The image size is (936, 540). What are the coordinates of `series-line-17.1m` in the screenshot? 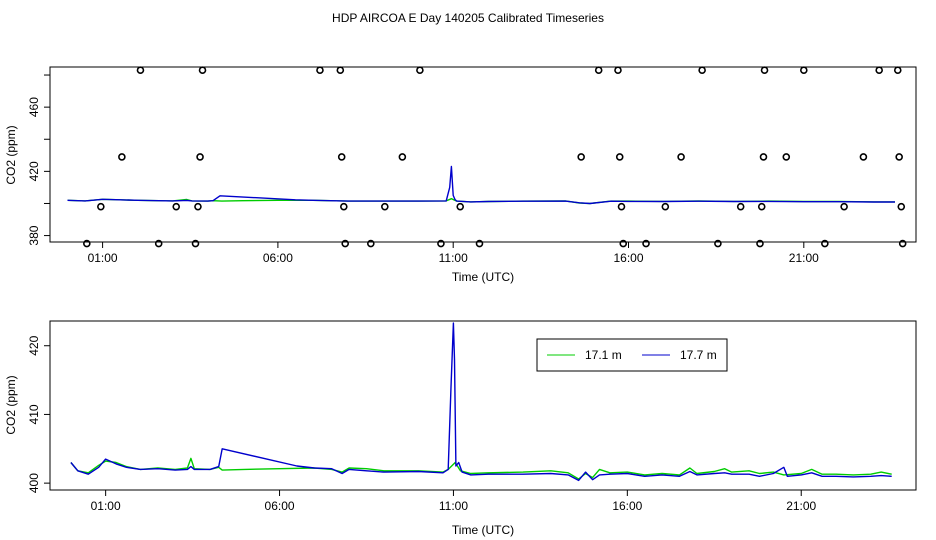 It's located at (481, 468).